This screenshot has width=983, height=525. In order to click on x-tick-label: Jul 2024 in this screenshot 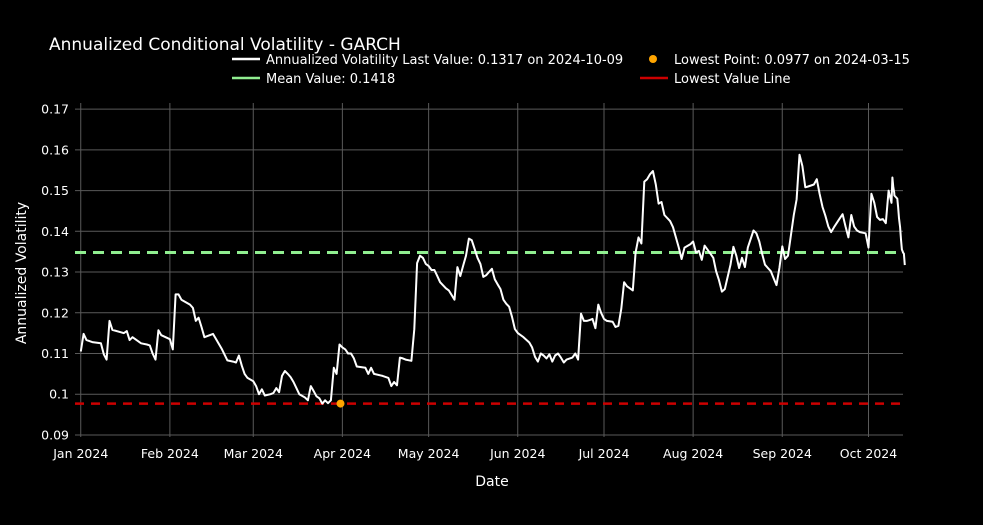, I will do `click(604, 453)`.